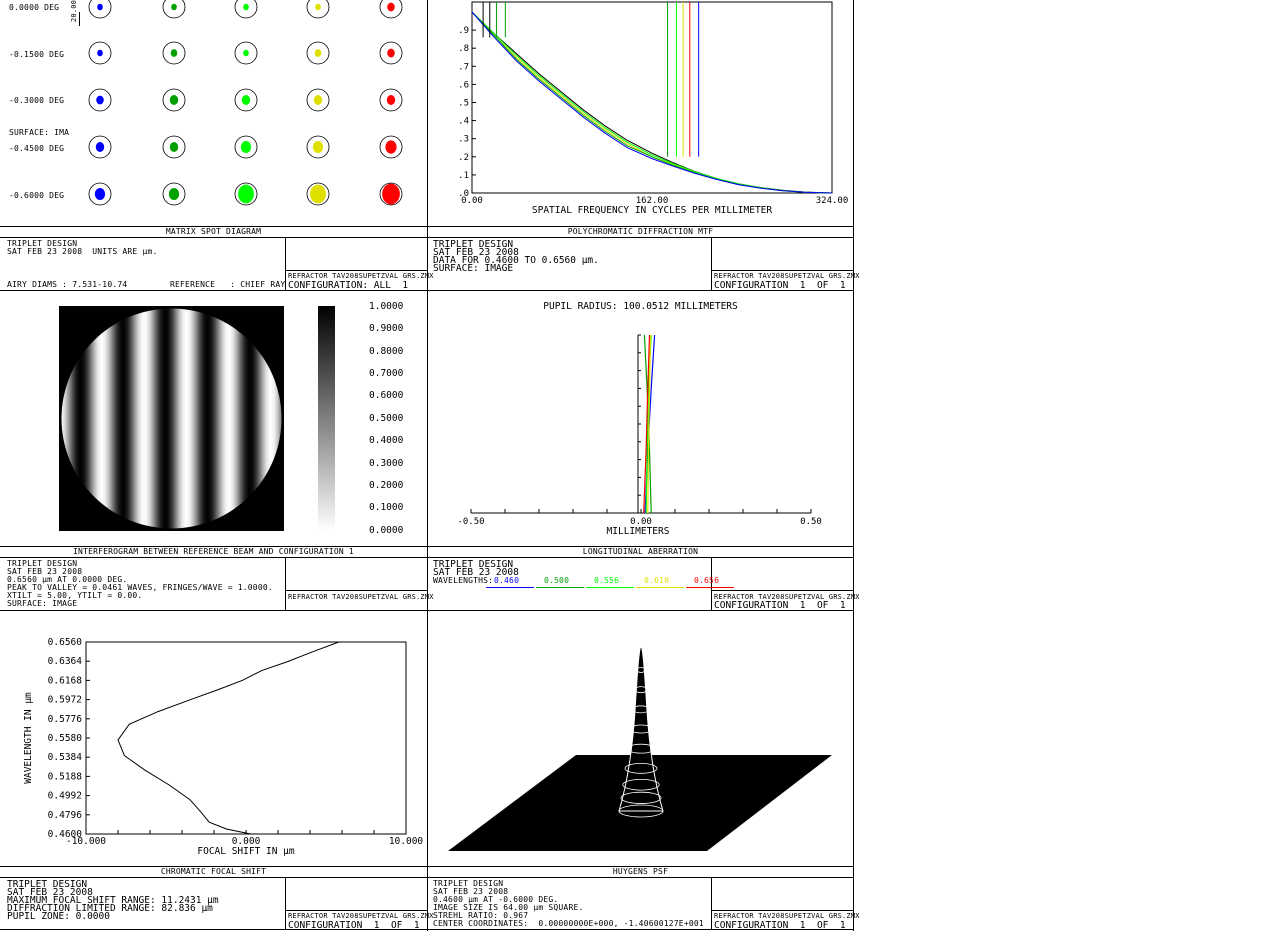  Describe the element at coordinates (707, 580) in the screenshot. I see `long-wavelength-label: 0.656` at that location.